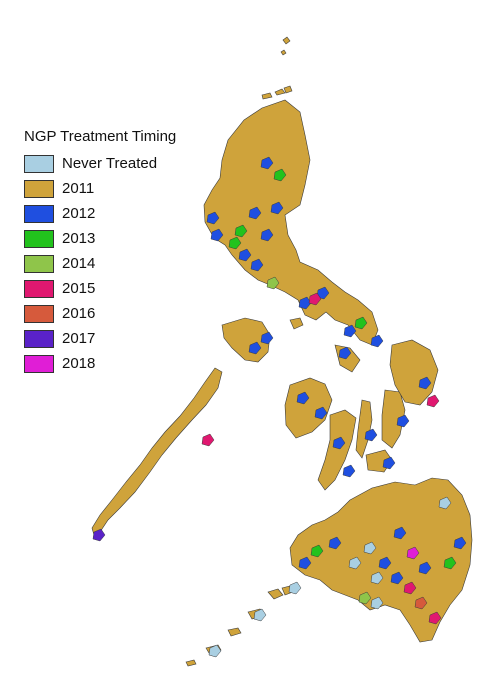  What do you see at coordinates (100, 313) in the screenshot?
I see `legend-item: 2016` at bounding box center [100, 313].